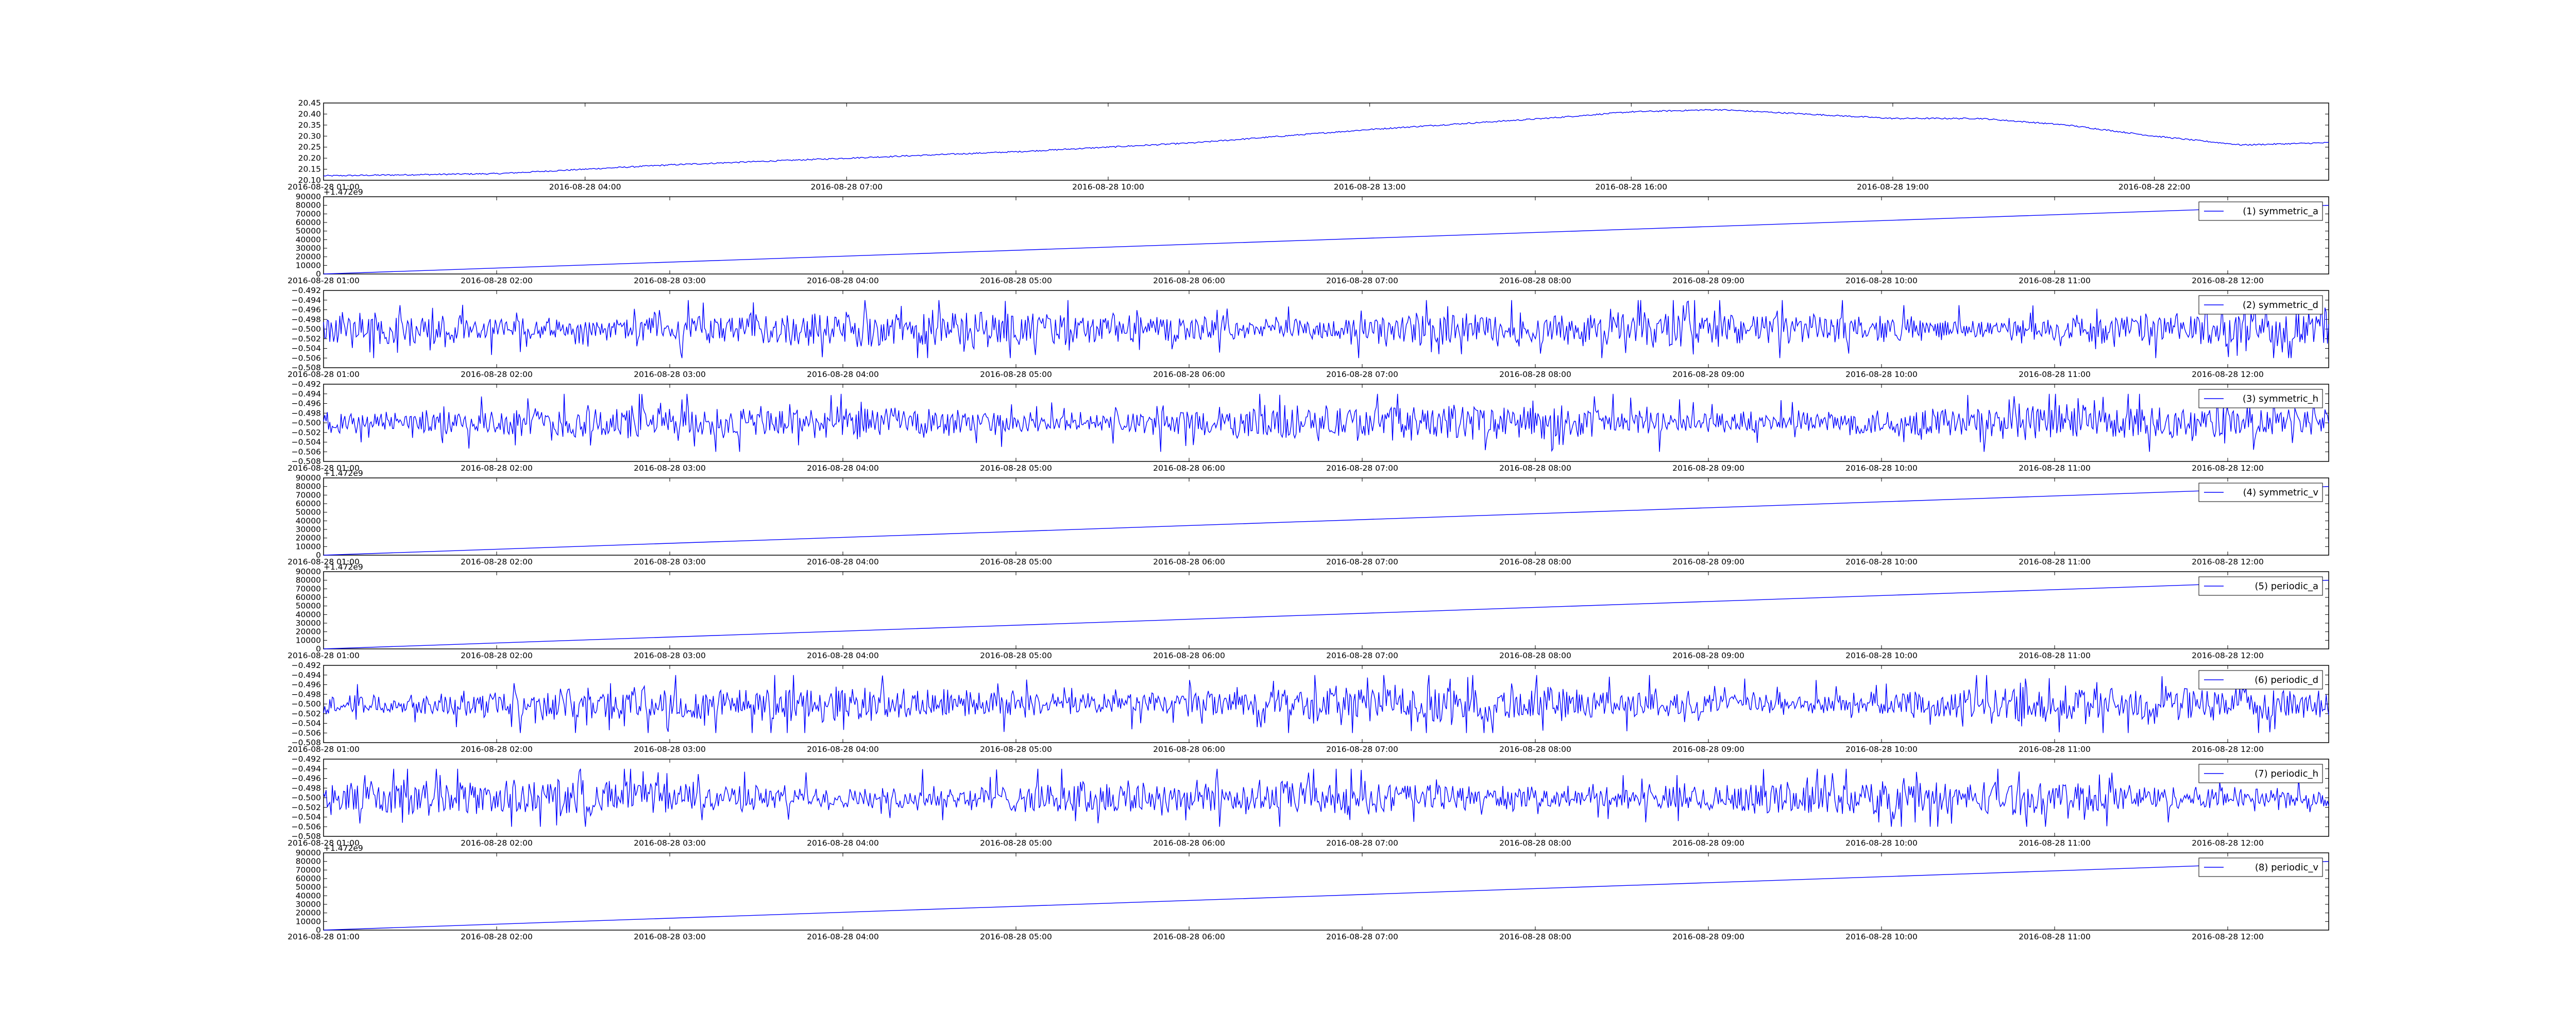 Image resolution: width=2576 pixels, height=1030 pixels. What do you see at coordinates (309, 158) in the screenshot?
I see `y-tick-label: 20.20` at bounding box center [309, 158].